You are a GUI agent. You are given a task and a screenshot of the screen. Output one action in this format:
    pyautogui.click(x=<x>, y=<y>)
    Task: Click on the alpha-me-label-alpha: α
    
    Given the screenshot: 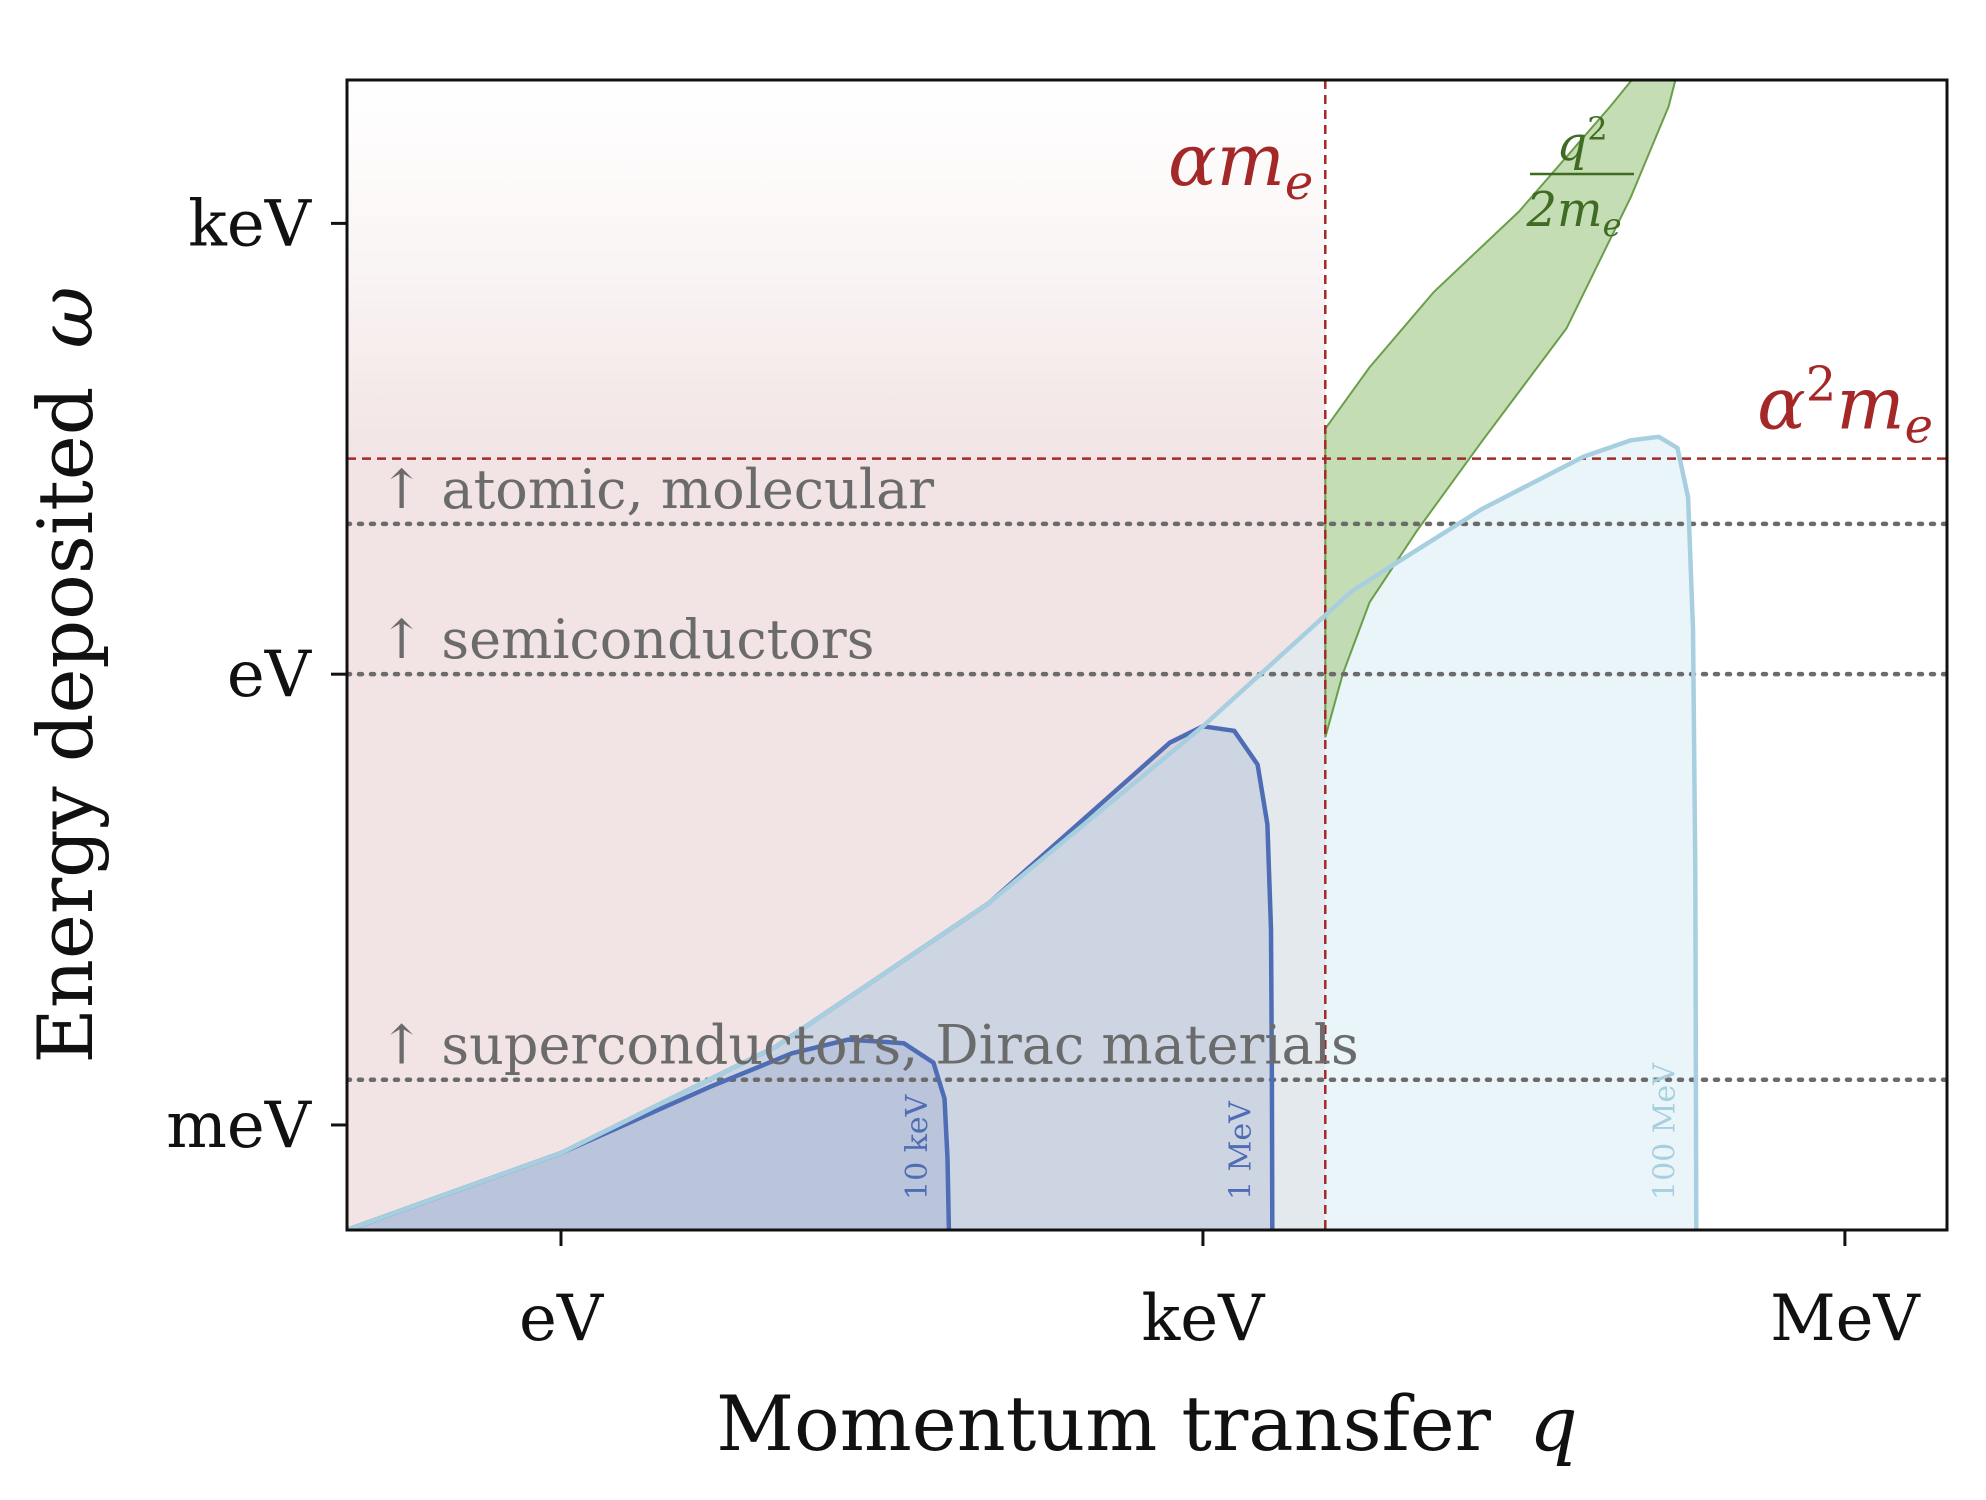 What is the action you would take?
    pyautogui.click(x=1192, y=160)
    